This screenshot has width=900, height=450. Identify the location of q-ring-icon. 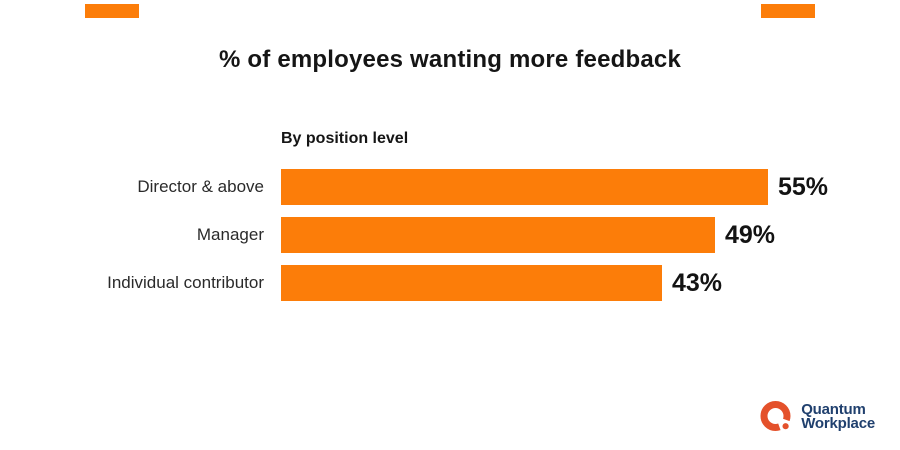
(775, 416).